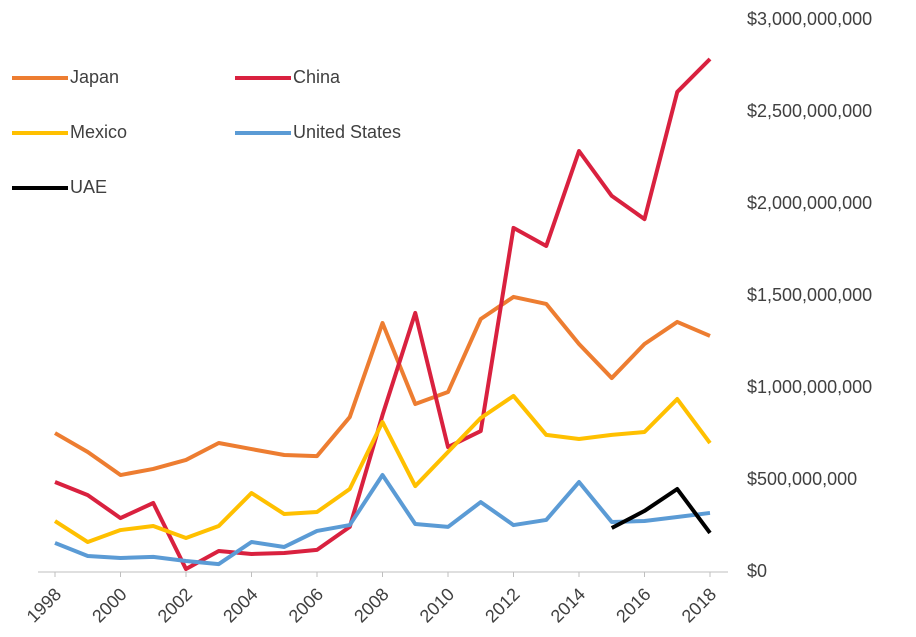  I want to click on legend-label: Mexico, so click(98, 132).